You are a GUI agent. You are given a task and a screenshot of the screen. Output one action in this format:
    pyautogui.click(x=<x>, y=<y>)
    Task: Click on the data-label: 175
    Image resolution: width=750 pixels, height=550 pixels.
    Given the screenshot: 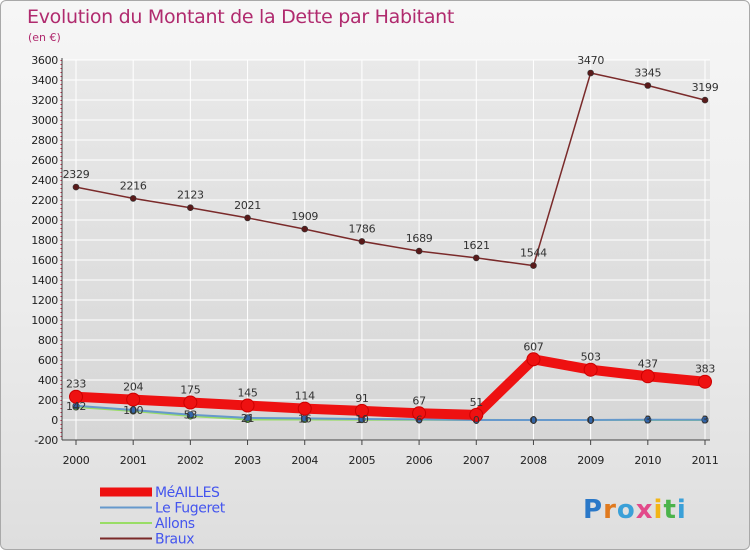 What is the action you would take?
    pyautogui.click(x=190, y=390)
    